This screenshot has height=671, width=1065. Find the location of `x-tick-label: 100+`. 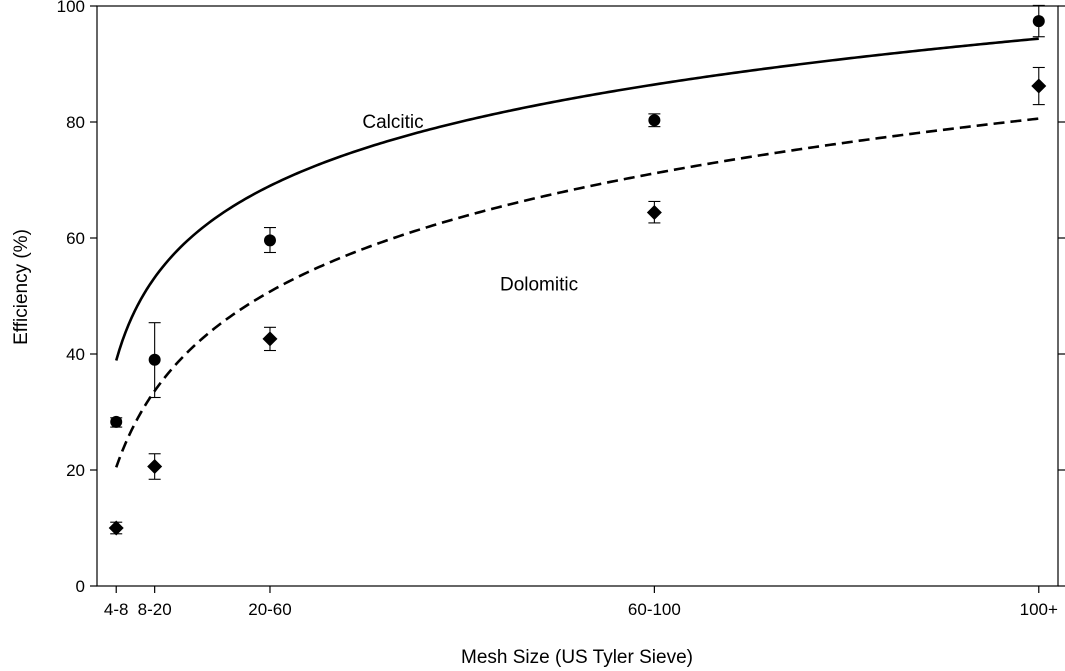

x-tick-label: 100+ is located at coordinates (1039, 609).